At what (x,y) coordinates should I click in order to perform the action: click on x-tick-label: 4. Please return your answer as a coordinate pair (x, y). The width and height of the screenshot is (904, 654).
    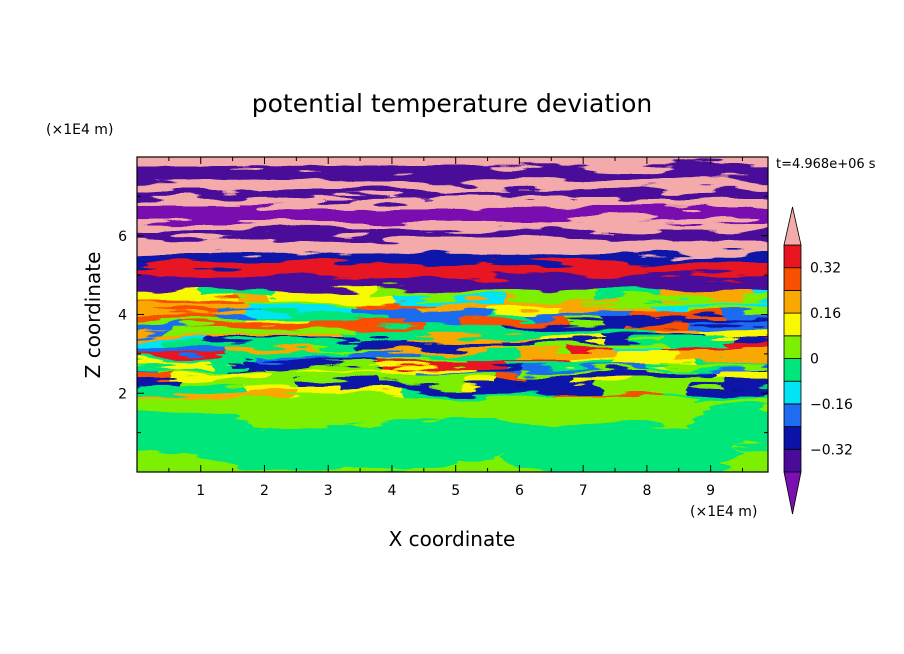
    Looking at the image, I should click on (391, 491).